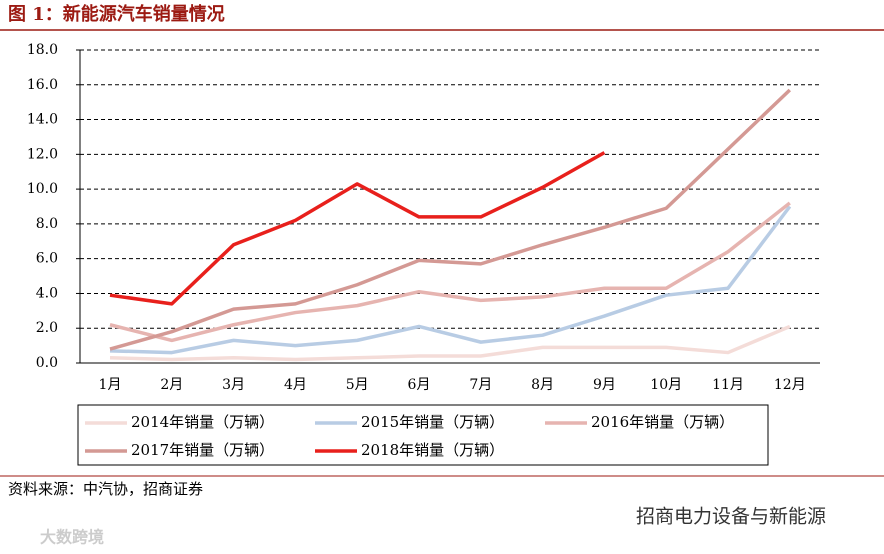  I want to click on x-tick-label: 8月, so click(542, 385).